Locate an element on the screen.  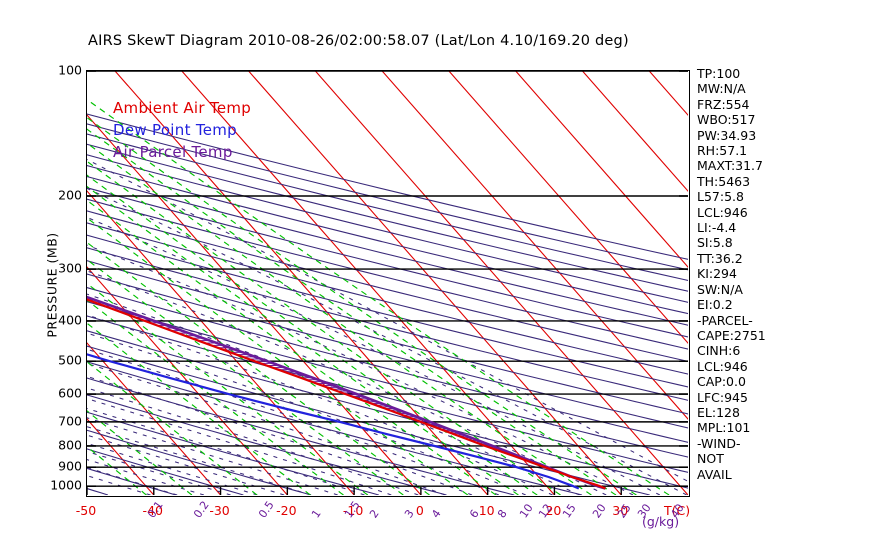
bottom-temp-tick-label: 20 is located at coordinates (553, 510).